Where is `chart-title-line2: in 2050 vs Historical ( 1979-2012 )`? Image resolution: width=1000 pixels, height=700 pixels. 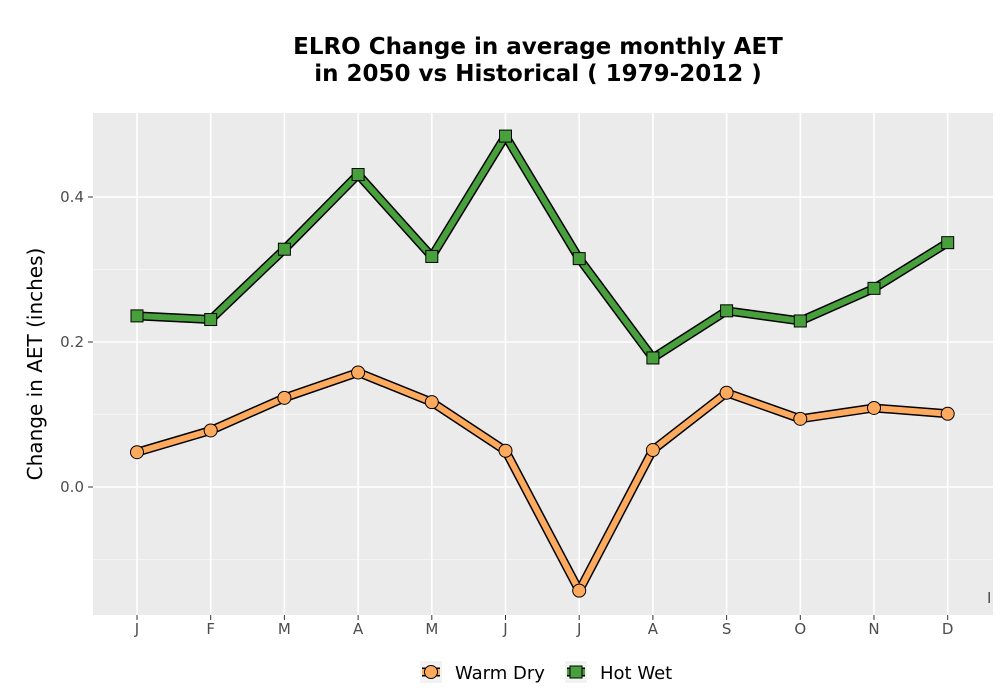
chart-title-line2: in 2050 vs Historical ( 1979-2012 ) is located at coordinates (537, 74).